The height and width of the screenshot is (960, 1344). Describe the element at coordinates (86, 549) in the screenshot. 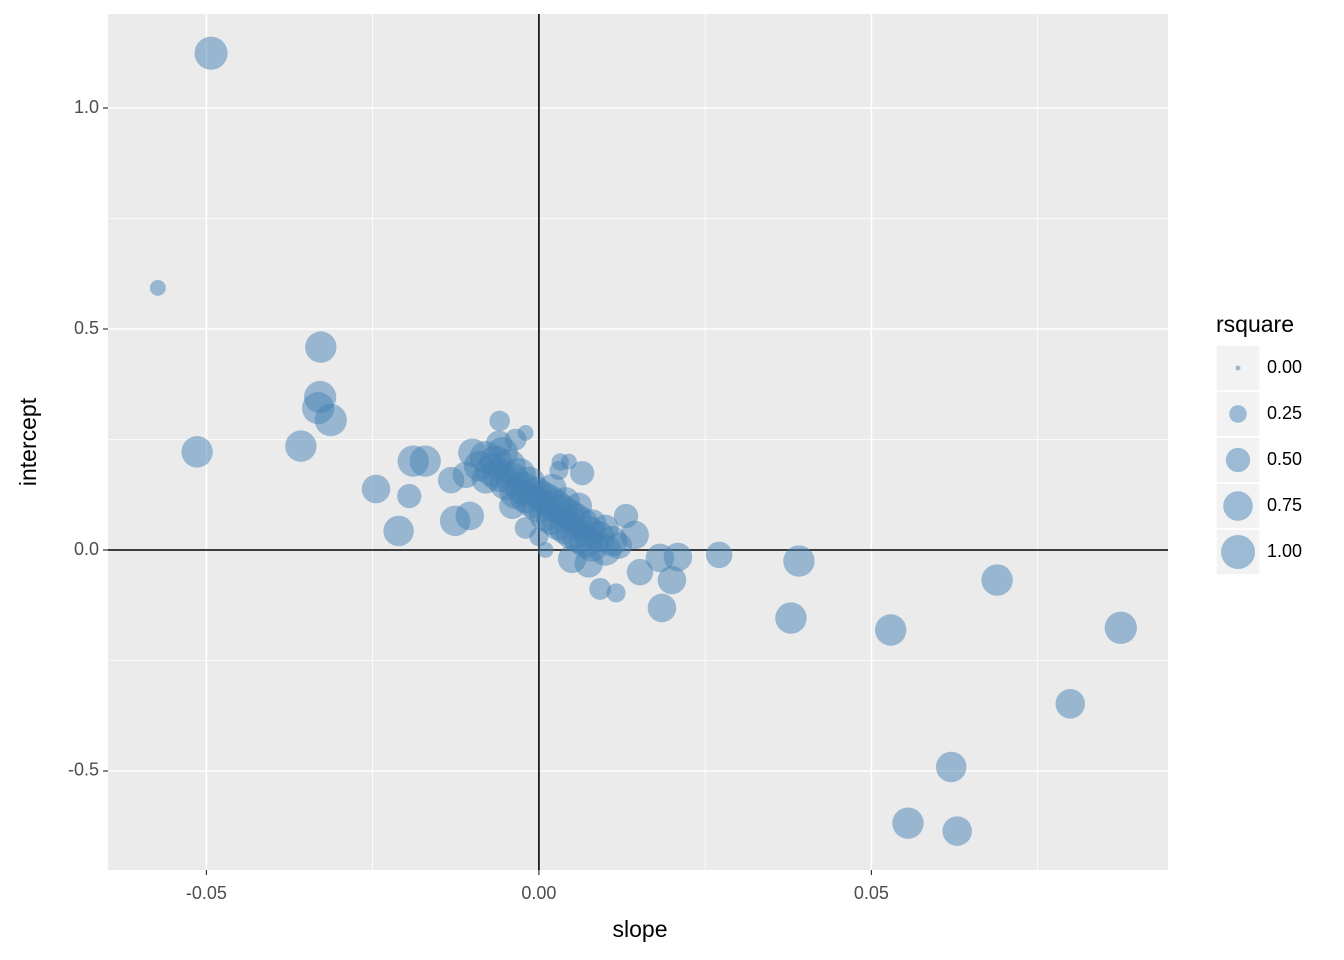

I see `y-tick-label: 0.0` at that location.